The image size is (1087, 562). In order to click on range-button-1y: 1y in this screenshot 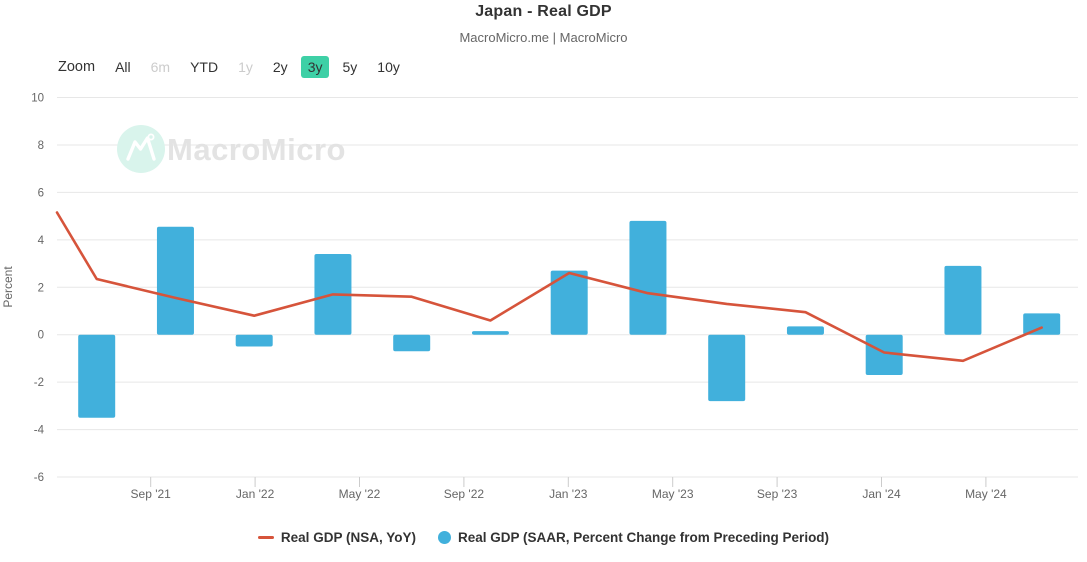, I will do `click(245, 67)`.